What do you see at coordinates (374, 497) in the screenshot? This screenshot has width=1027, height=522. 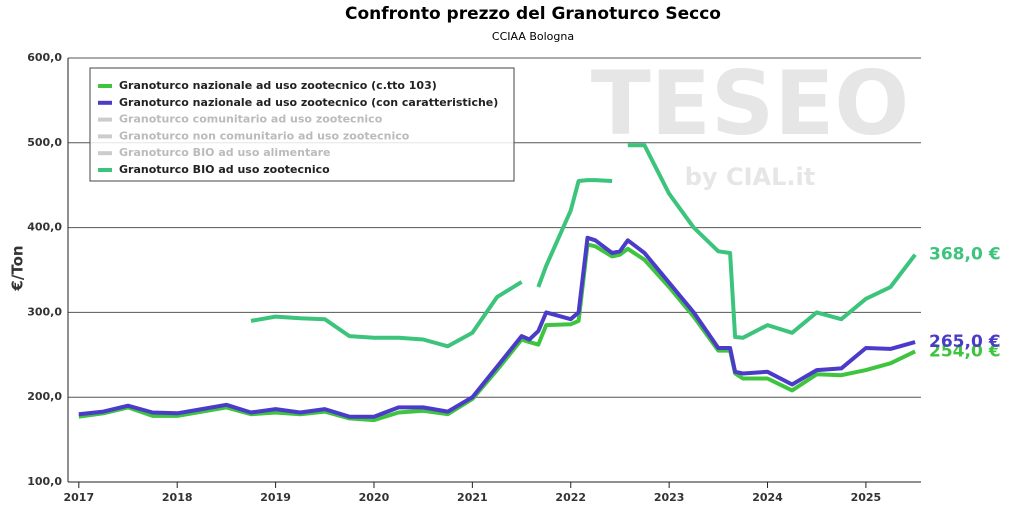 I see `x-tick-label: 2020` at bounding box center [374, 497].